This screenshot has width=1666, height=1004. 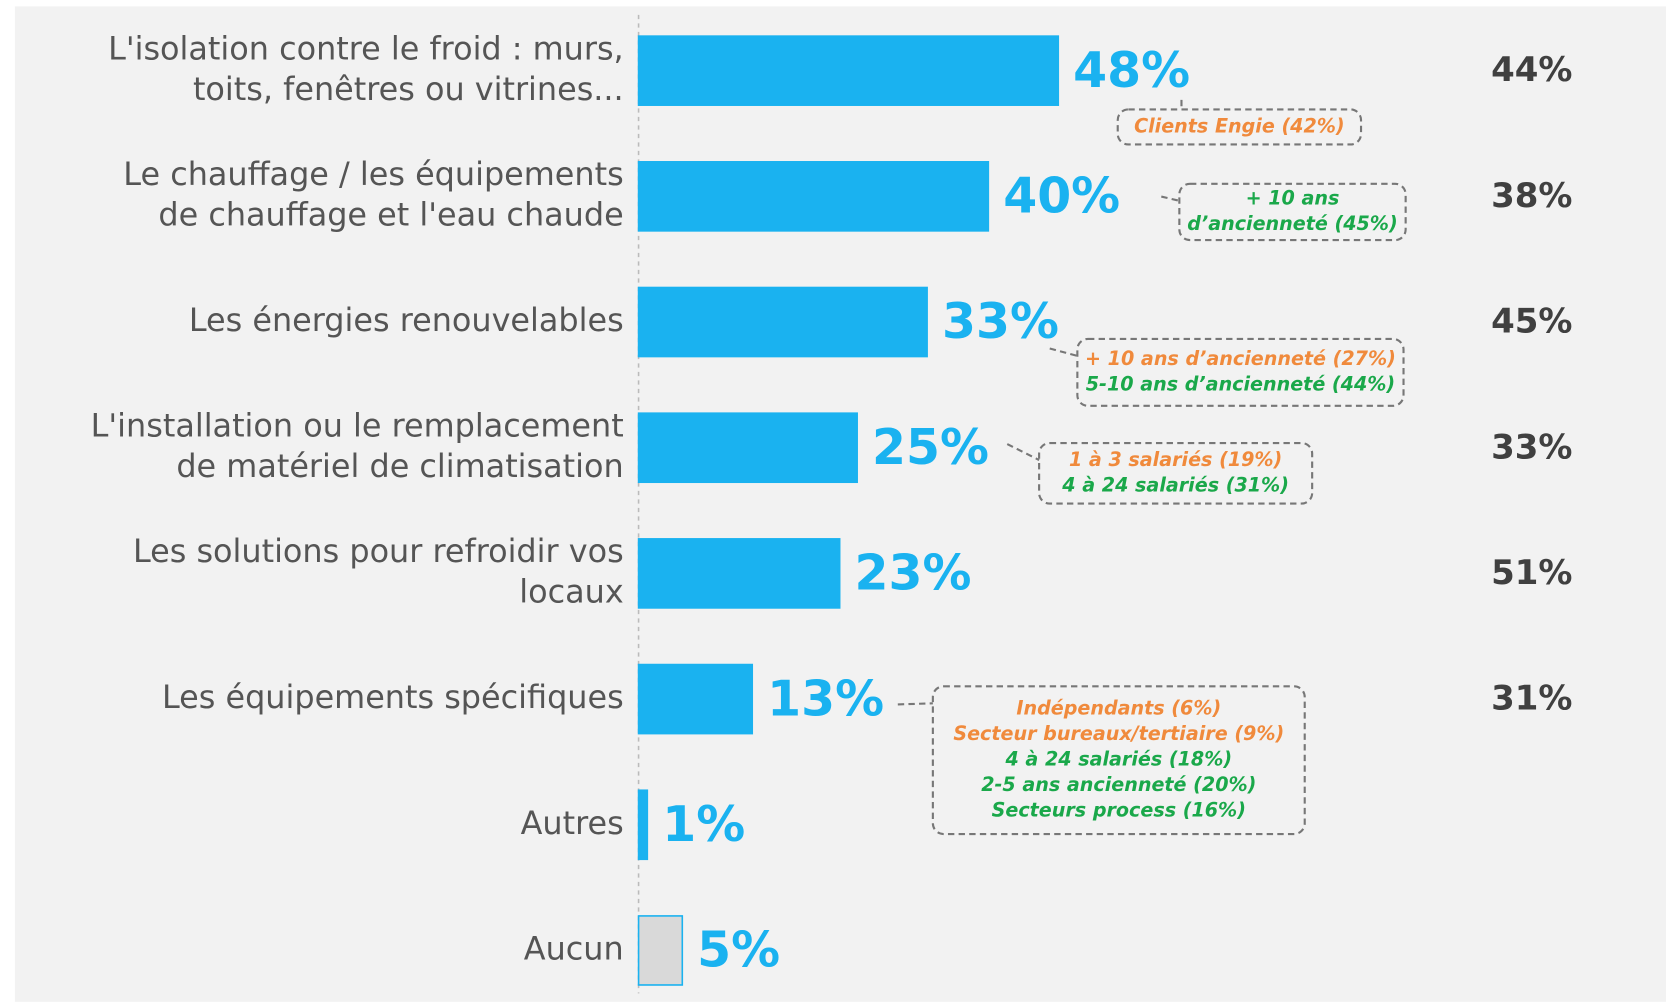 What do you see at coordinates (357, 426) in the screenshot?
I see `category-label: L'installation ou le remplacement` at bounding box center [357, 426].